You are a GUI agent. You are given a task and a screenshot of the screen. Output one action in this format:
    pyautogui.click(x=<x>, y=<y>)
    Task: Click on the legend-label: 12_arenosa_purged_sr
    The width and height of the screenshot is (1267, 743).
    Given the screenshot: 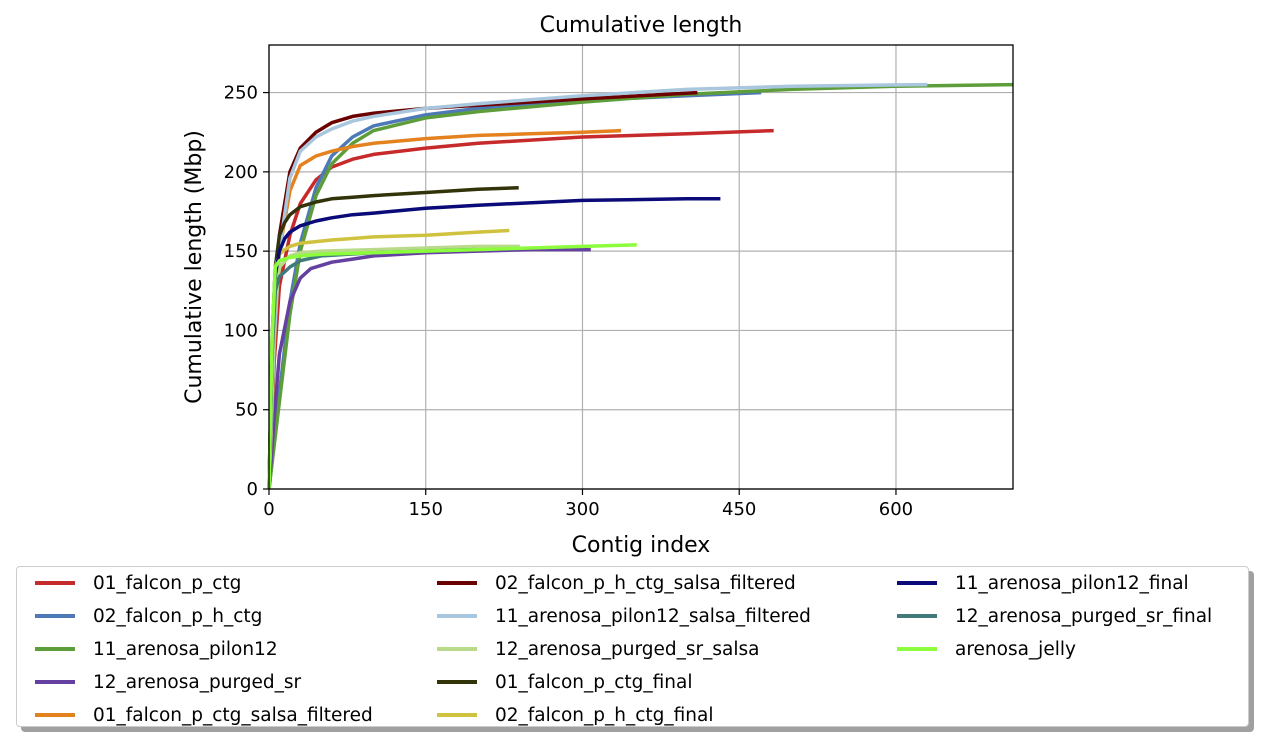 What is the action you would take?
    pyautogui.click(x=197, y=682)
    